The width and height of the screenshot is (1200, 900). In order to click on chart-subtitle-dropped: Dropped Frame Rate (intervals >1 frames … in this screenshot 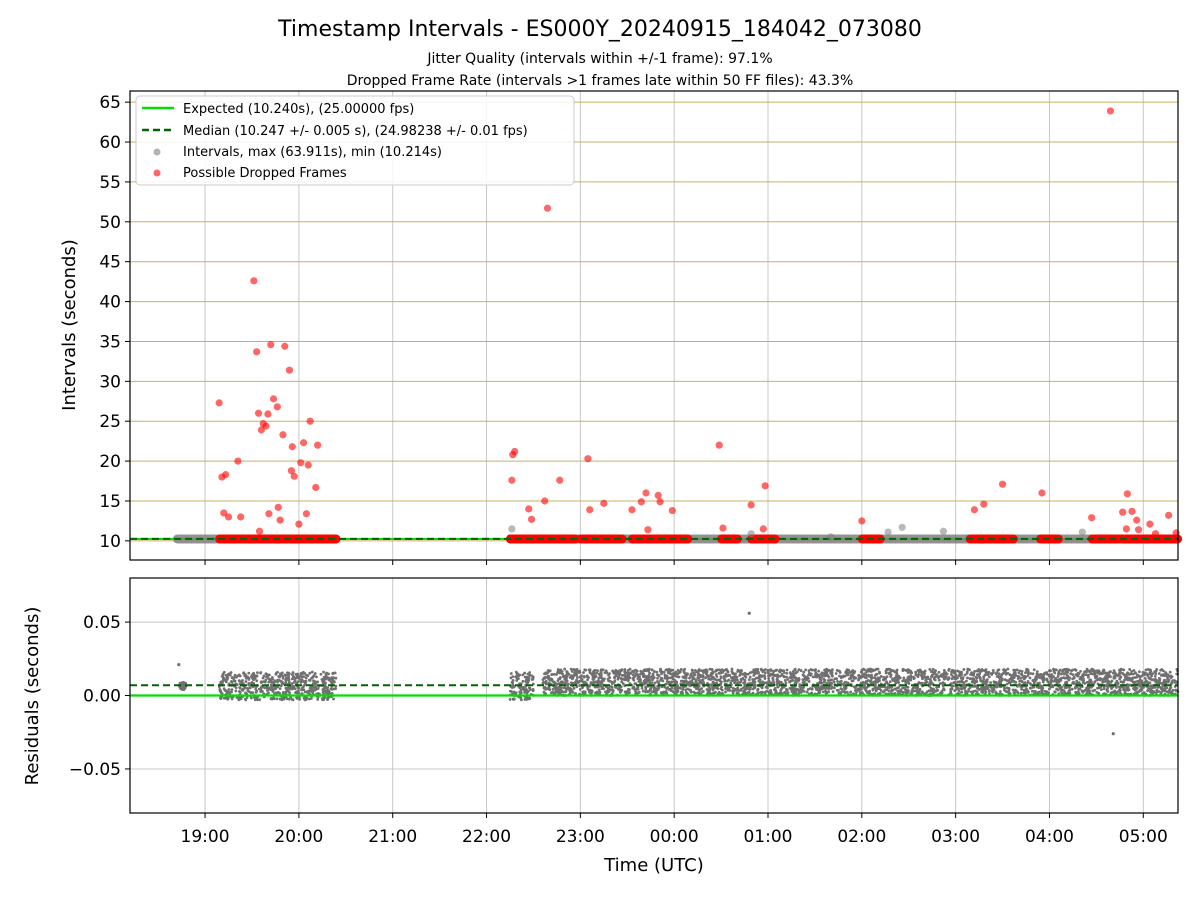, I will do `click(600, 81)`.